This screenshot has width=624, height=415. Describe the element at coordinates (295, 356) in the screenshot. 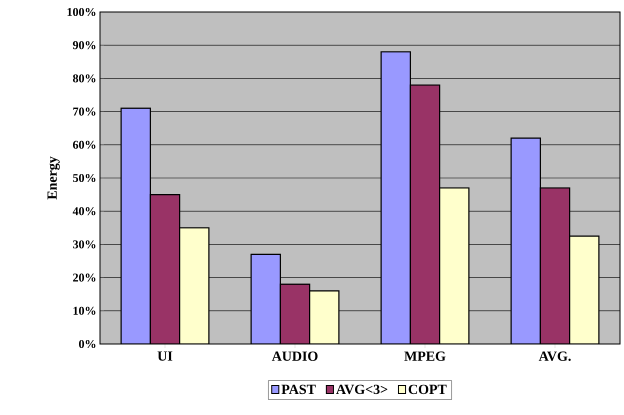

I see `x-tick-label: AUDIO` at that location.